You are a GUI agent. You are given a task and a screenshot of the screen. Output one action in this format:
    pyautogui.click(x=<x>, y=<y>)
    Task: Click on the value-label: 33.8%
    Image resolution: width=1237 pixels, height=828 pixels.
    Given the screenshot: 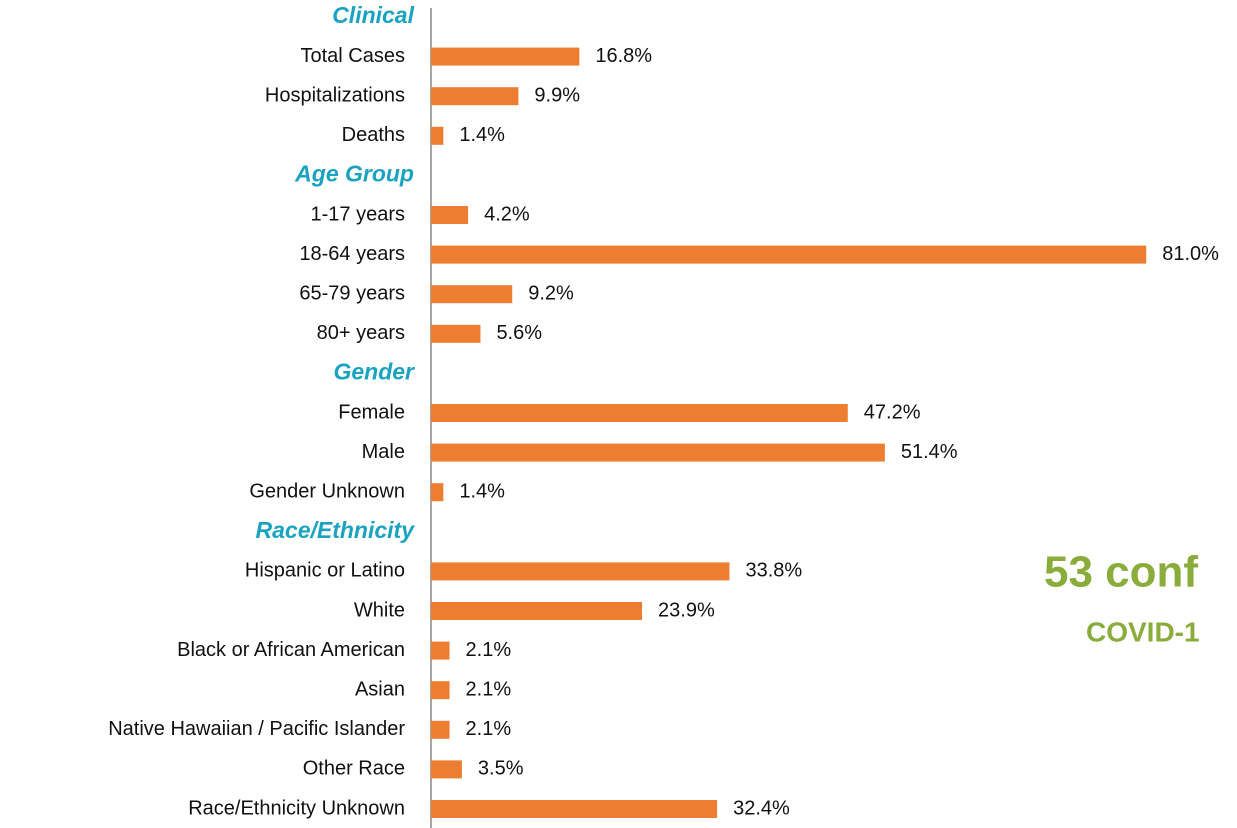 What is the action you would take?
    pyautogui.click(x=773, y=571)
    